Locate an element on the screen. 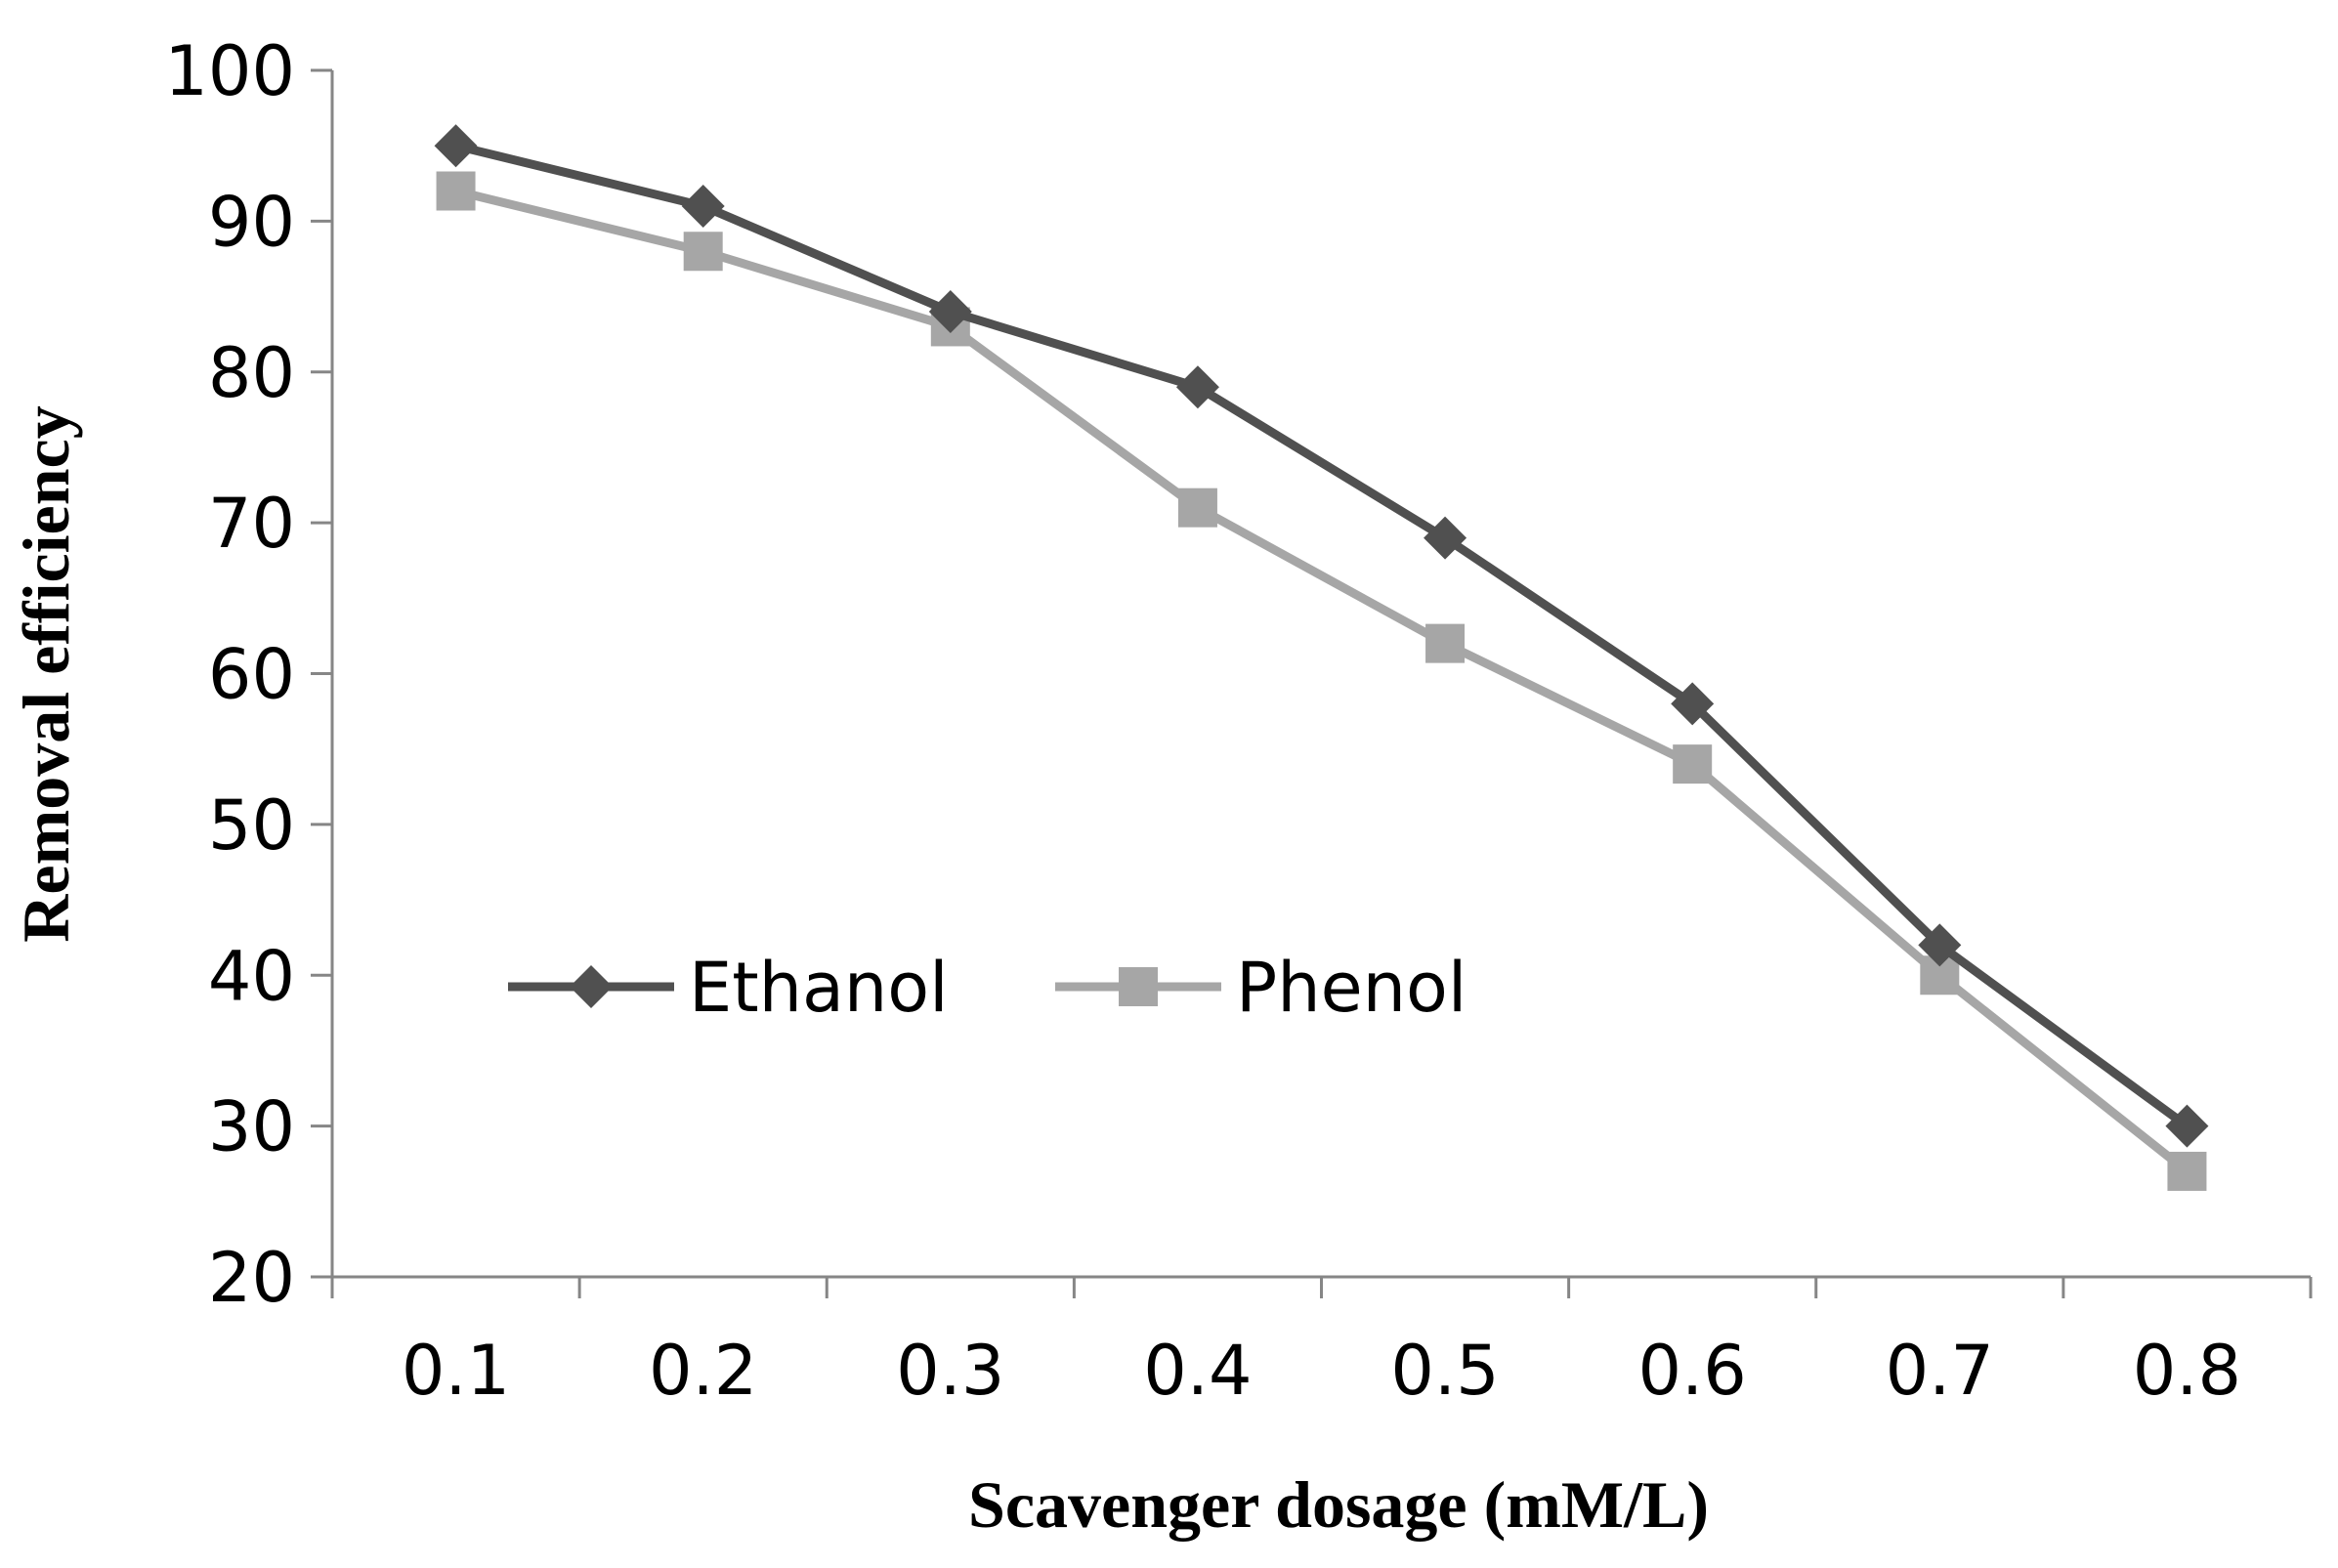 The width and height of the screenshot is (2338, 1568). legend: Ethanol Phenol is located at coordinates (988, 988).